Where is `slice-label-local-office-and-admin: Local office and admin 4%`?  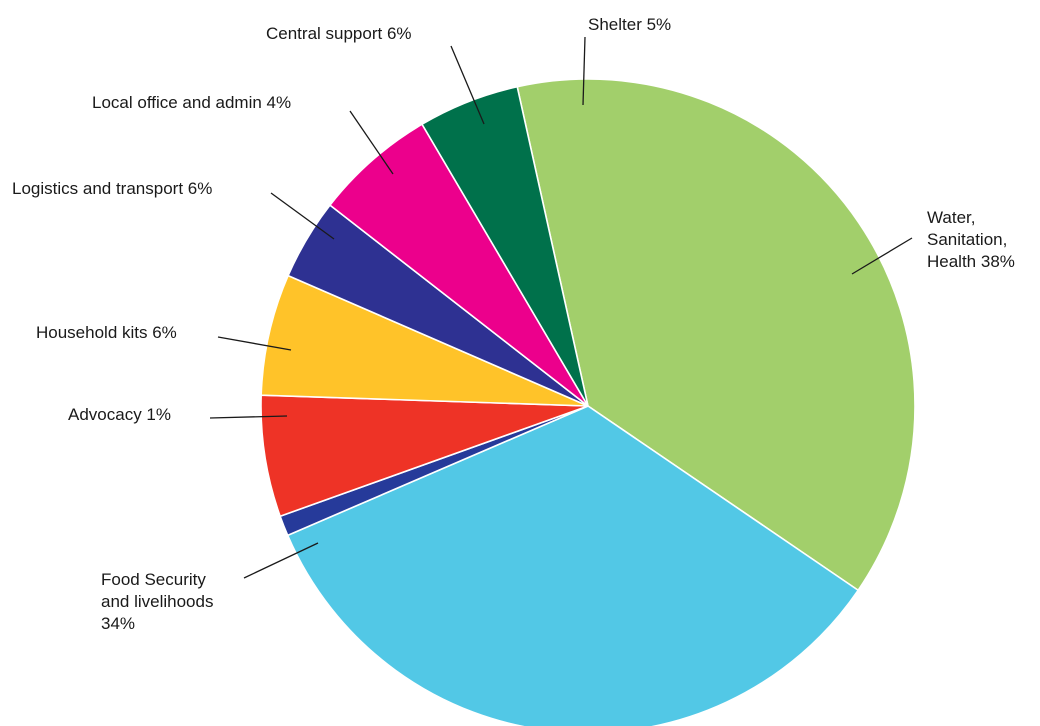 slice-label-local-office-and-admin: Local office and admin 4% is located at coordinates (191, 102).